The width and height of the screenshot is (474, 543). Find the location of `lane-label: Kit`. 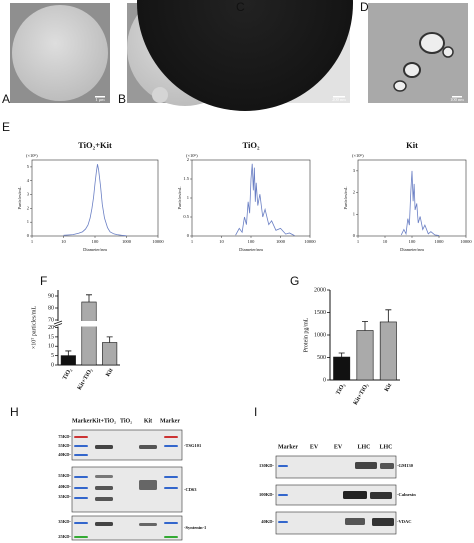

lane-label: Kit is located at coordinates (148, 421).